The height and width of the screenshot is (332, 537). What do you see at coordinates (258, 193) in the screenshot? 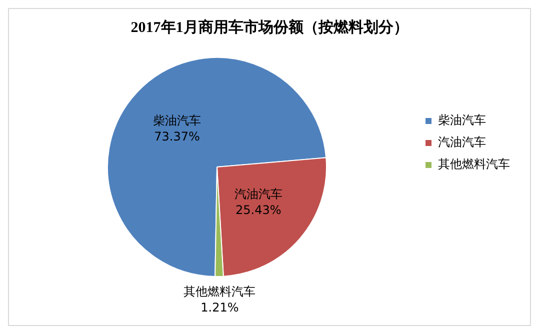
I see `slice-label: 汽油汽车` at bounding box center [258, 193].